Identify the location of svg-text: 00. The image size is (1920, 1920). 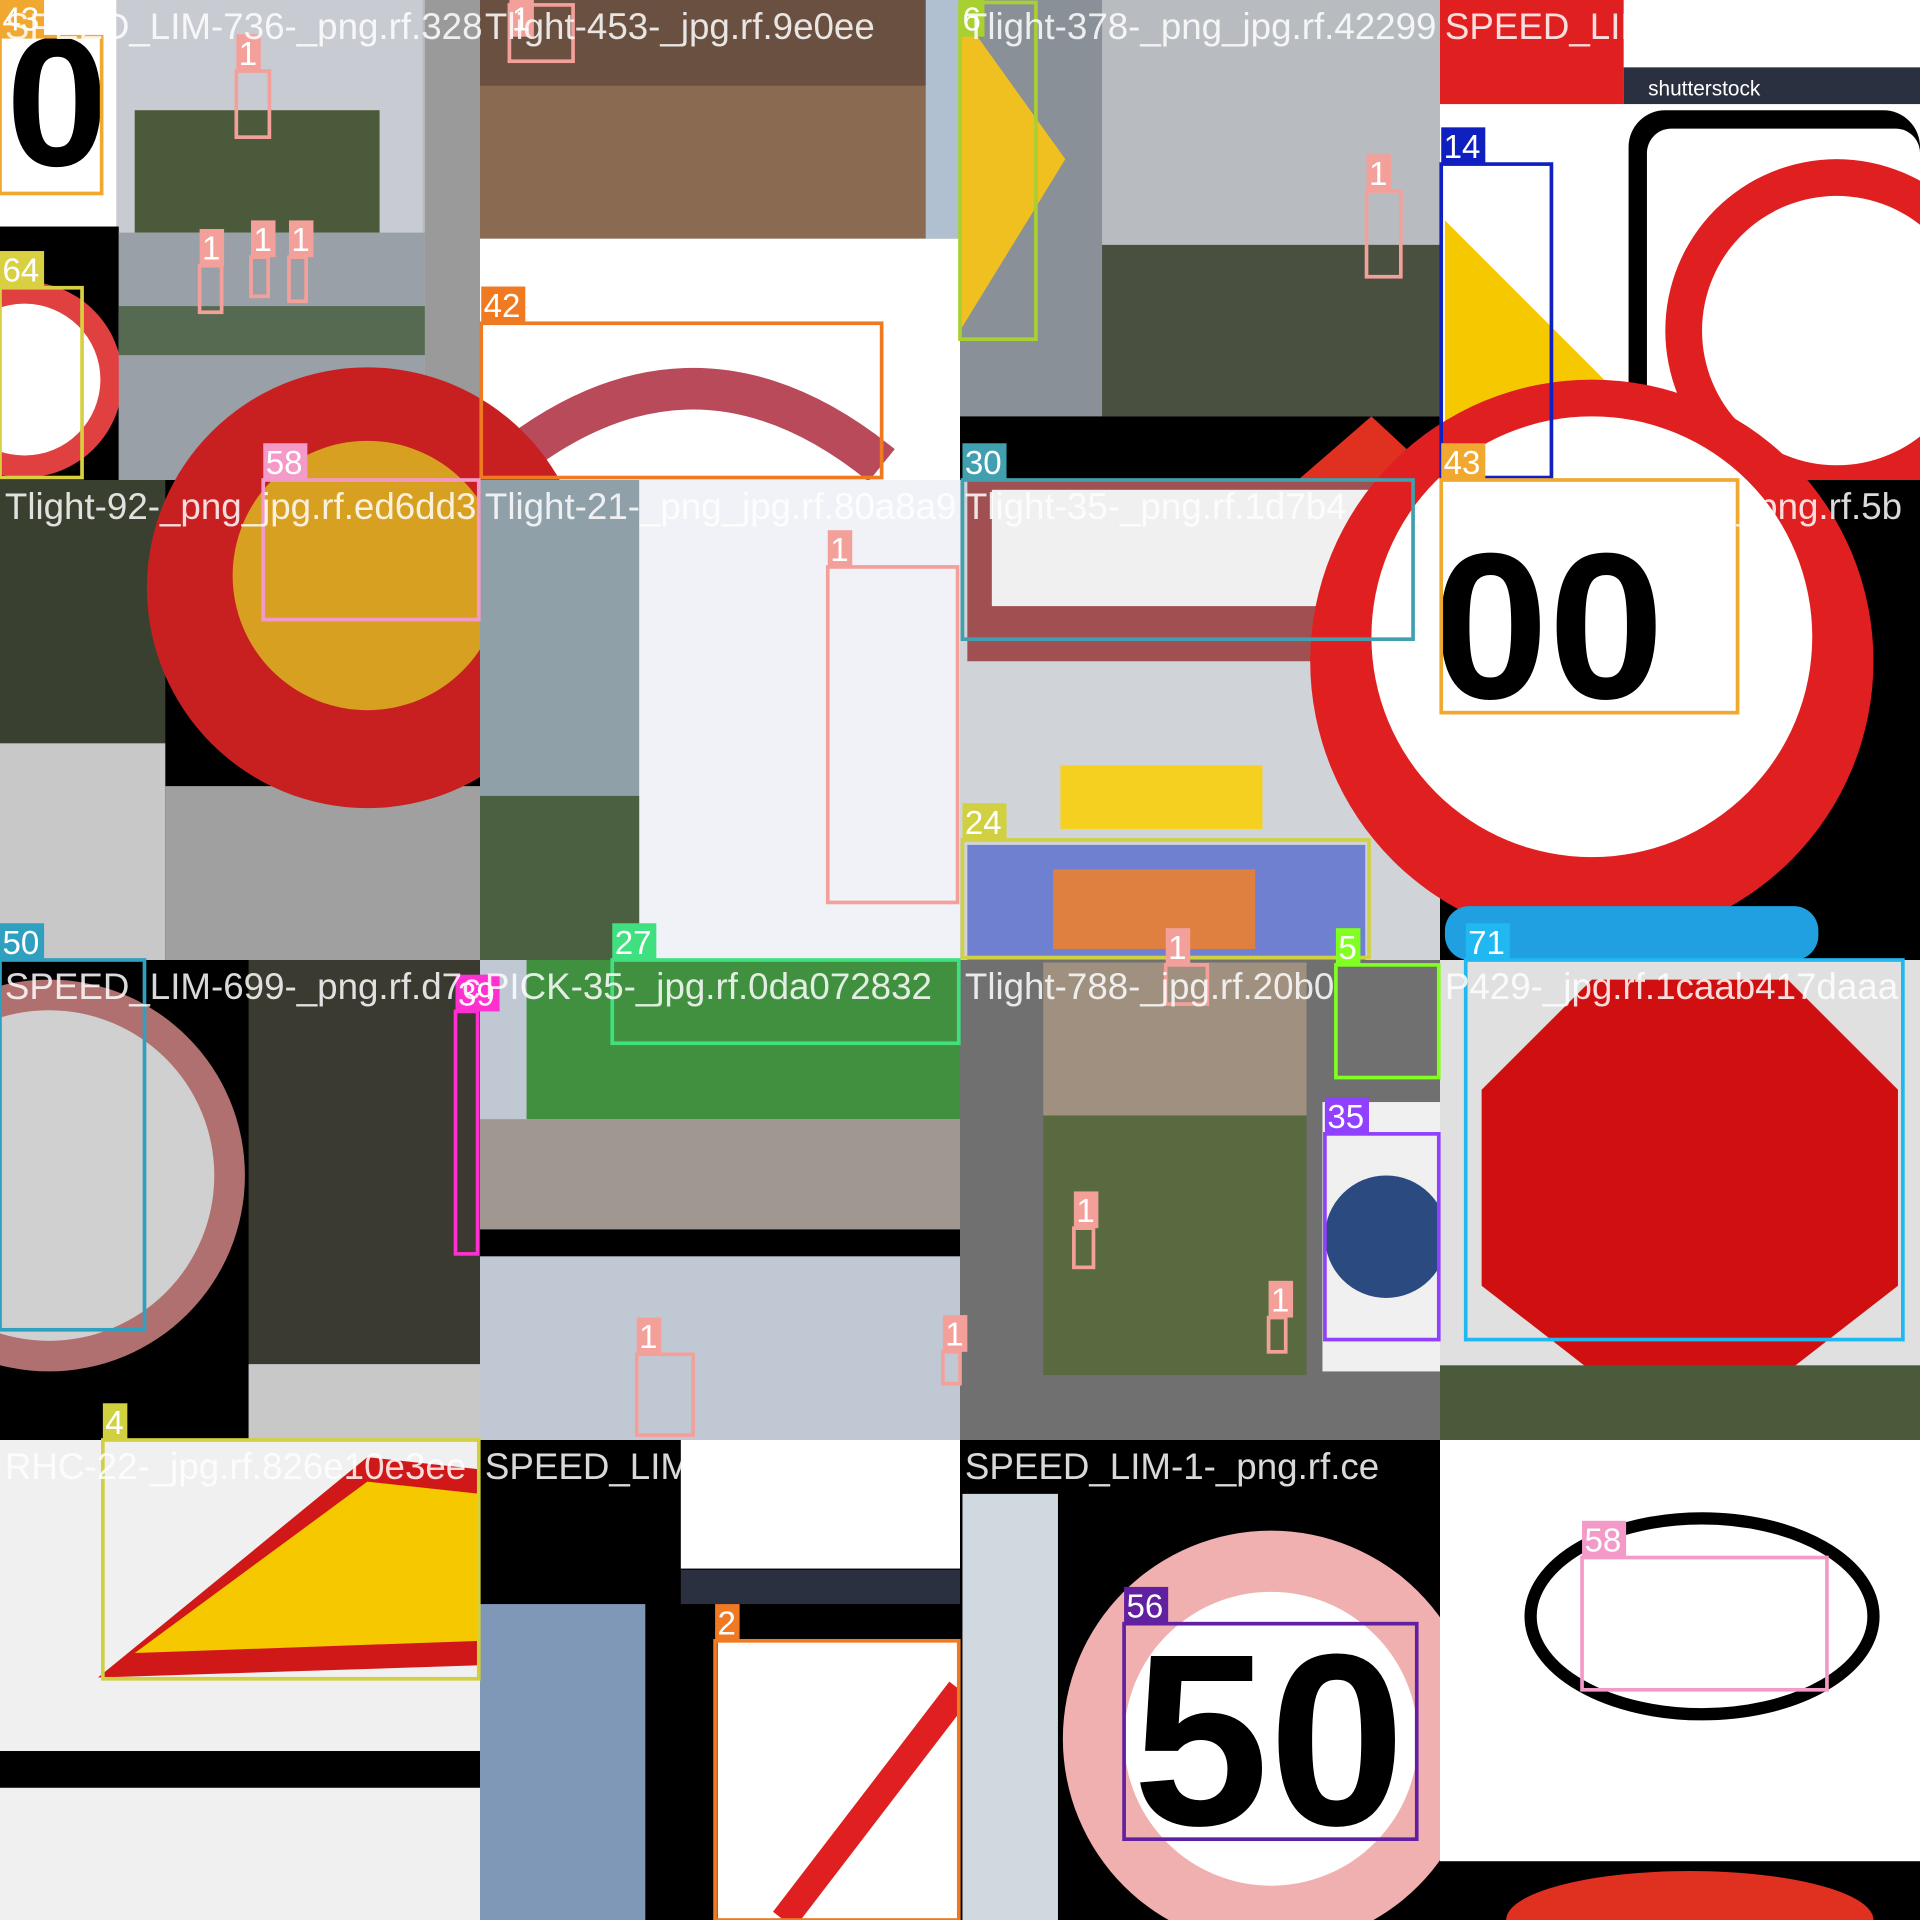
(1549, 627).